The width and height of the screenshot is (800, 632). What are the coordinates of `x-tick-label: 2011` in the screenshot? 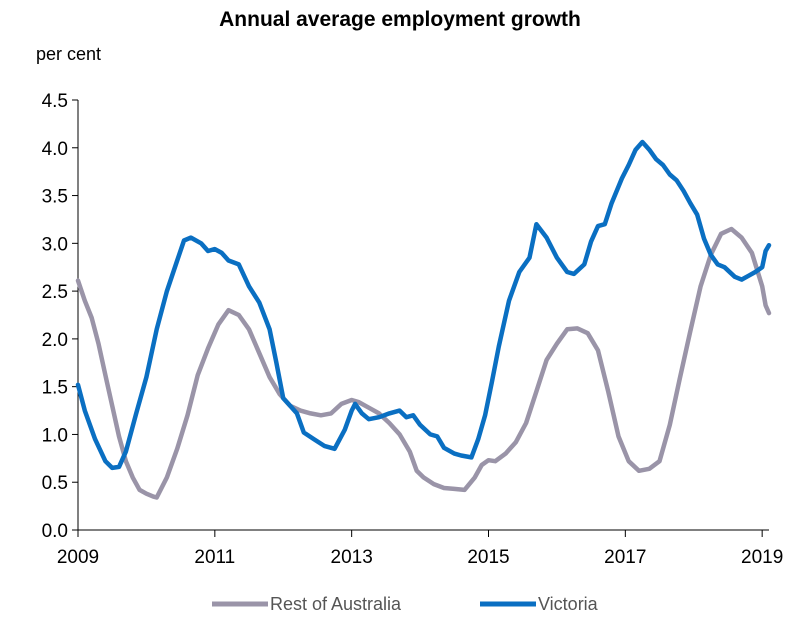 It's located at (214, 557).